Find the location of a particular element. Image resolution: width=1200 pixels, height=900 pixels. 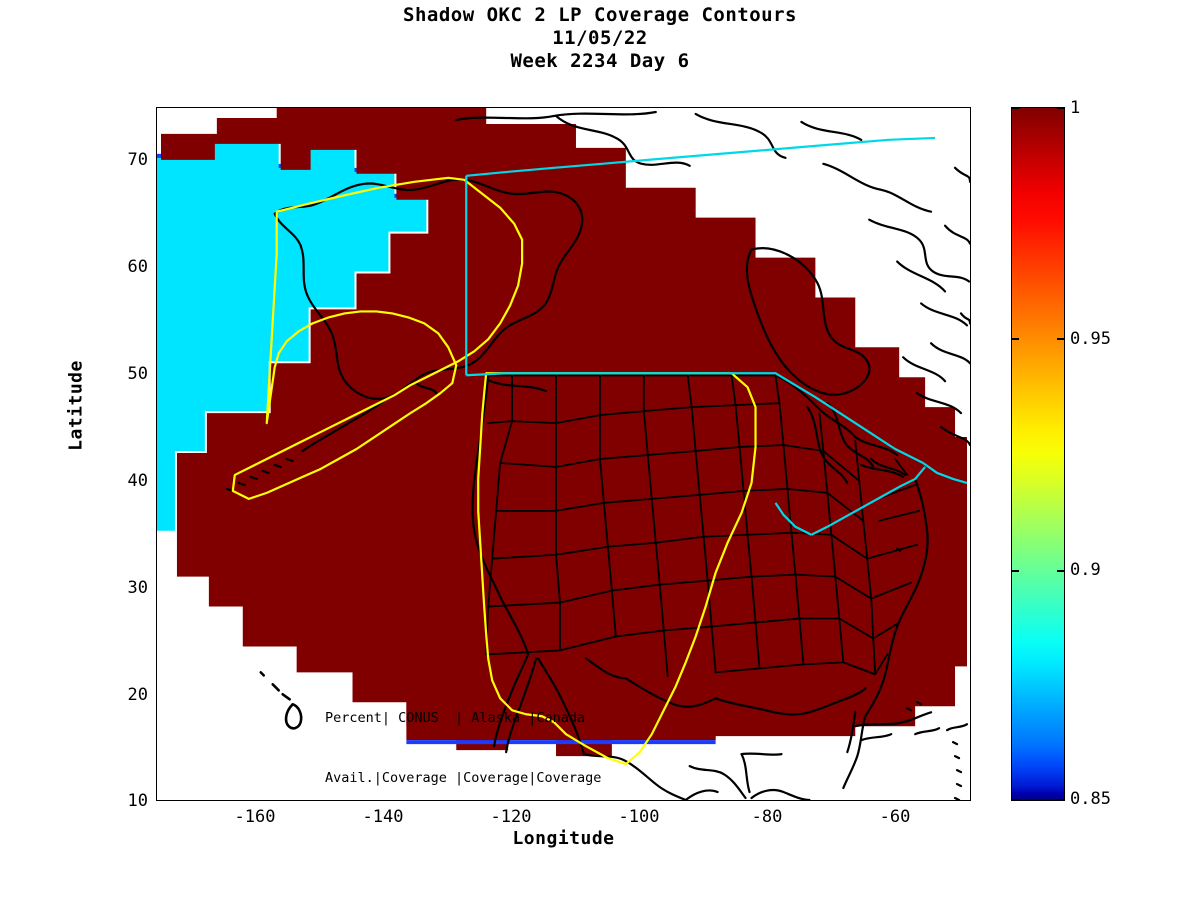

colorbar-label-1: 1 is located at coordinates (1075, 108).